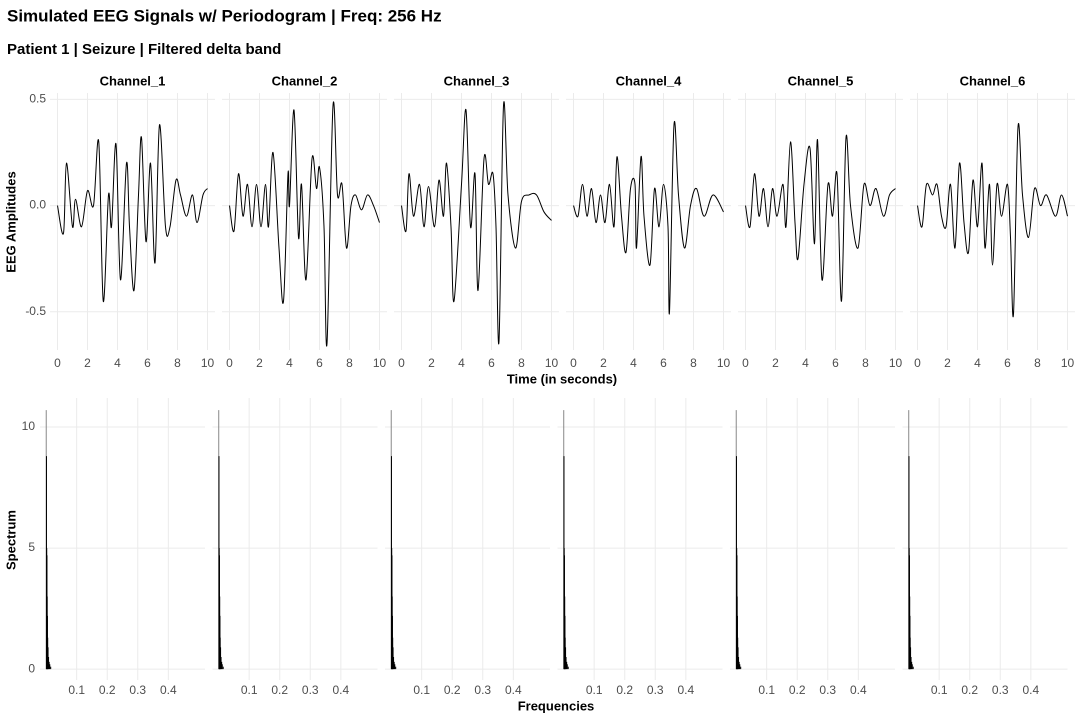  Describe the element at coordinates (133, 80) in the screenshot. I see `strip-label: Channel_1` at that location.